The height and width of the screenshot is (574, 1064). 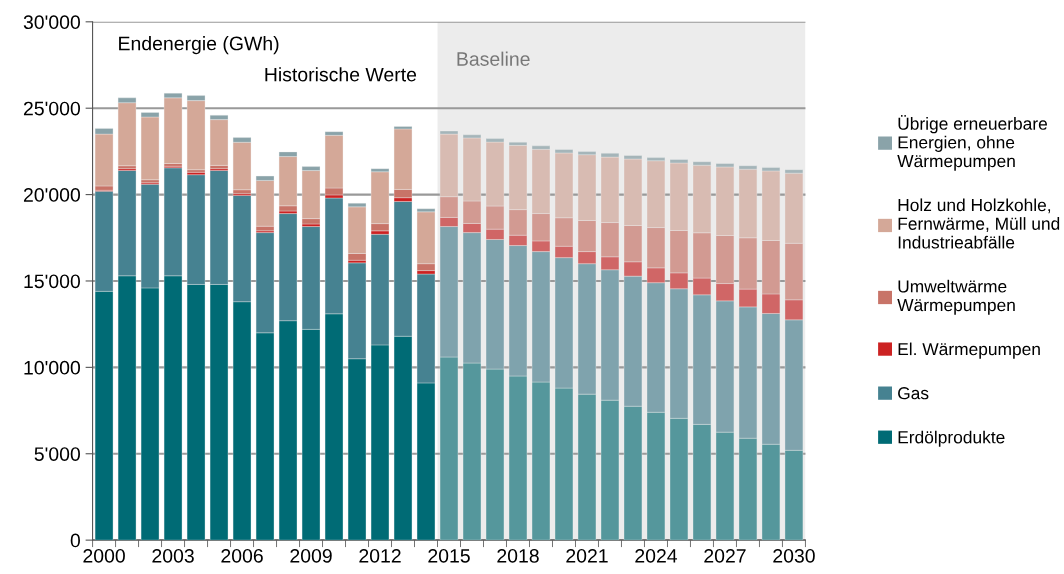 I want to click on y-tick-label: 30'000, so click(x=52, y=22).